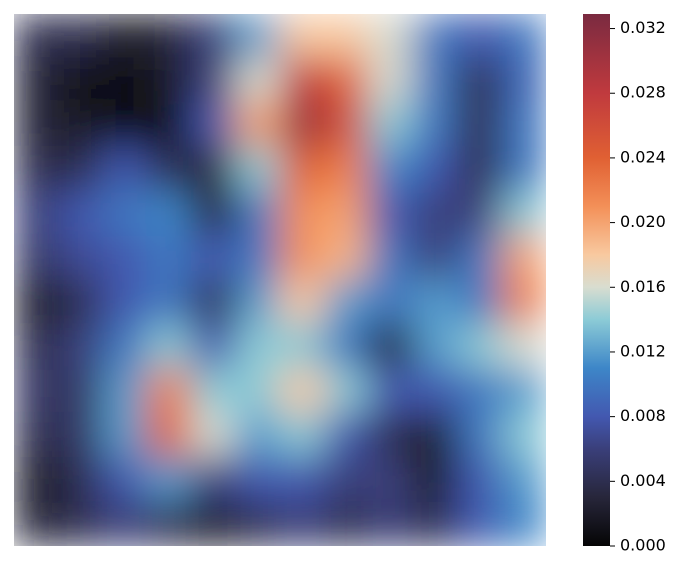 The image size is (694, 576). What do you see at coordinates (643, 350) in the screenshot?
I see `colorbar-tick-label: 0.012` at bounding box center [643, 350].